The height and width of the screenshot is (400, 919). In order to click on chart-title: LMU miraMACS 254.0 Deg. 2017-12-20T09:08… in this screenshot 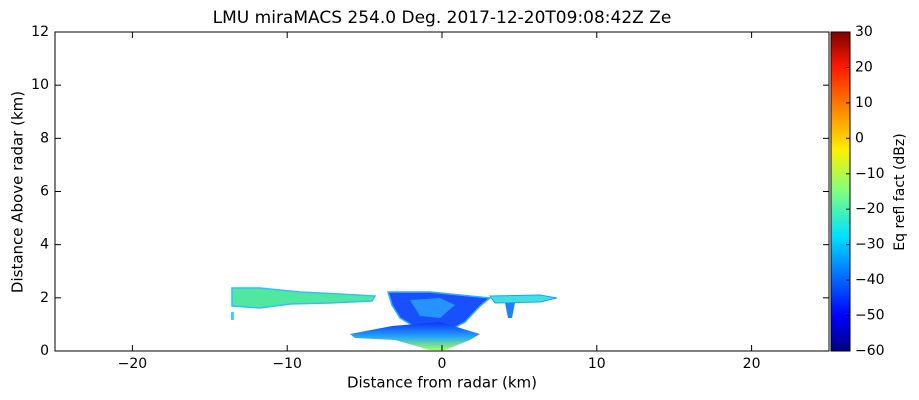, I will do `click(442, 18)`.